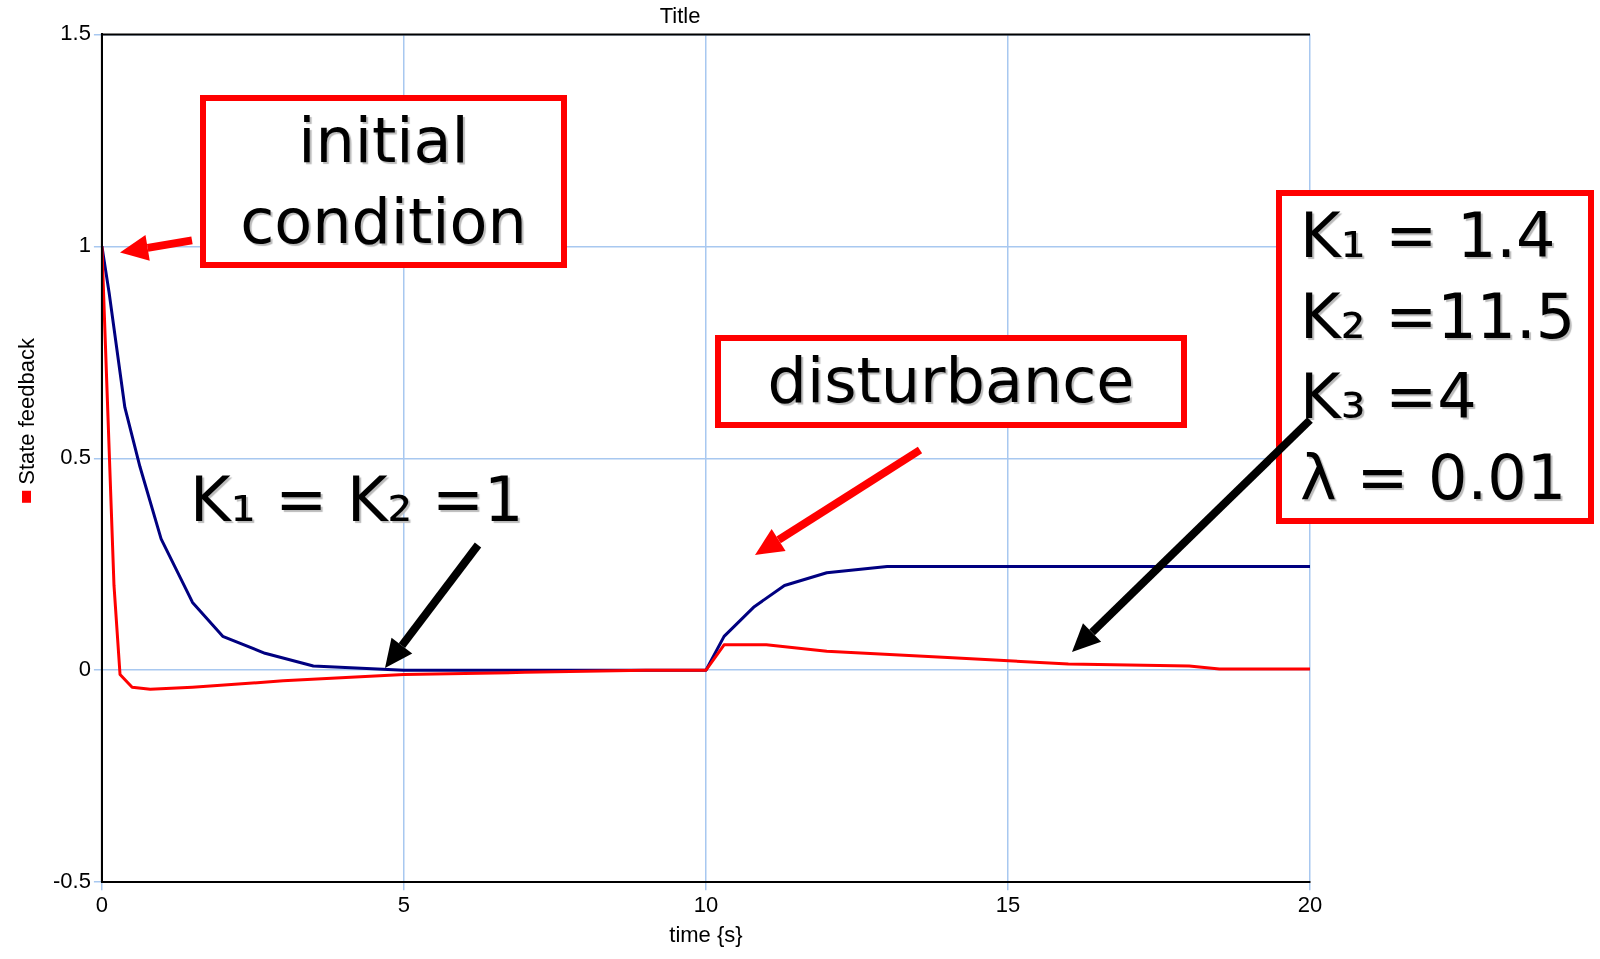 This screenshot has height=959, width=1600. Describe the element at coordinates (27, 412) in the screenshot. I see `text: State feedback` at that location.